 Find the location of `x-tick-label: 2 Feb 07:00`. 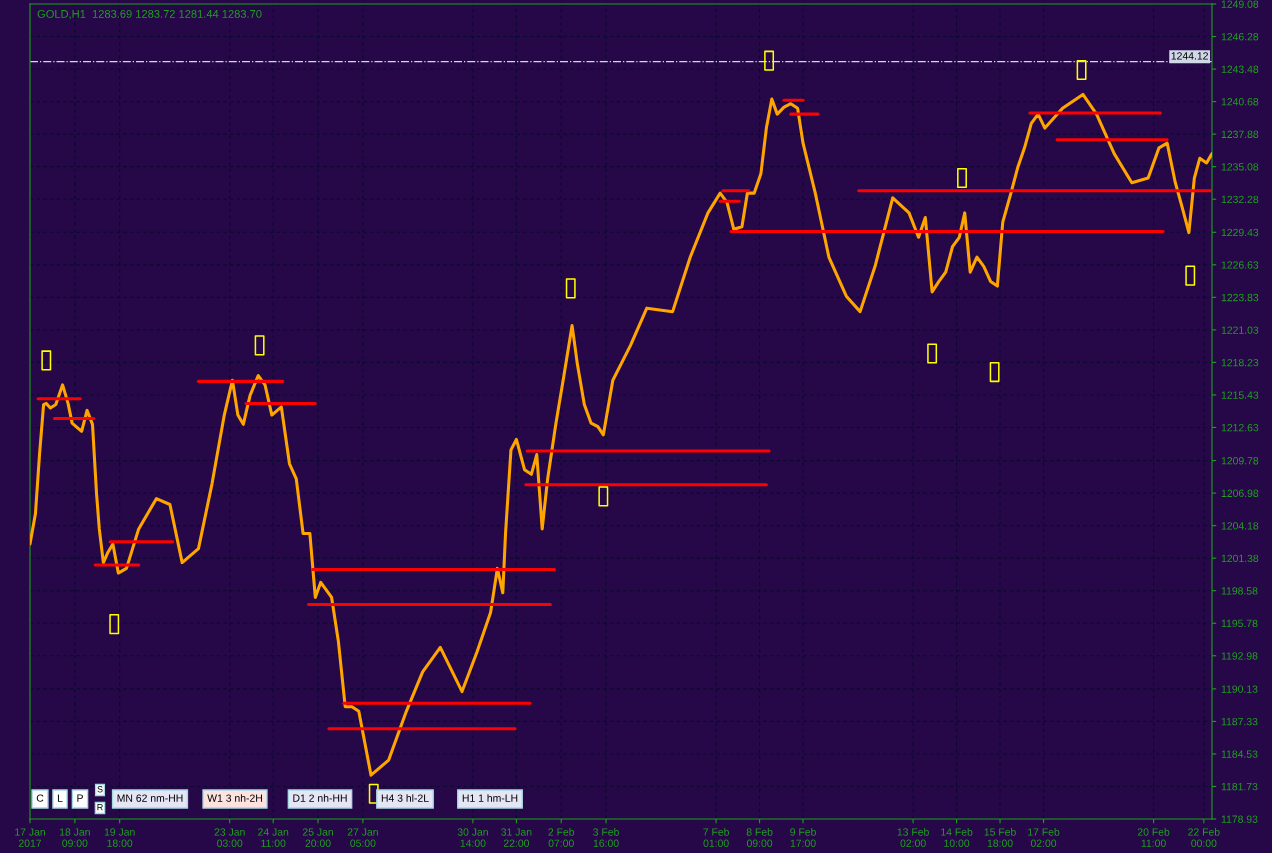

x-tick-label: 2 Feb 07:00 is located at coordinates (561, 837).